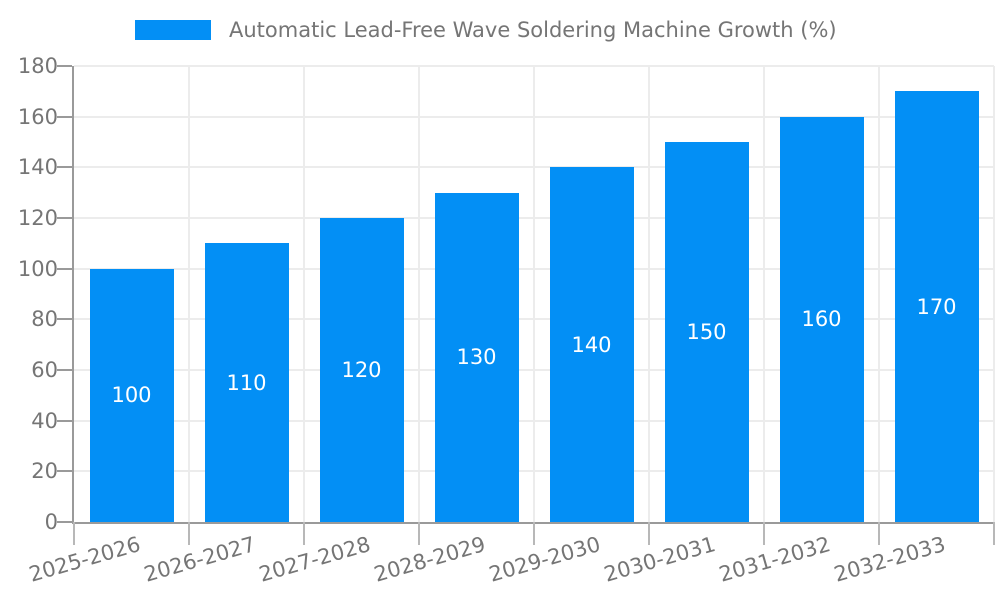  I want to click on bar-value-label: 160, so click(821, 319).